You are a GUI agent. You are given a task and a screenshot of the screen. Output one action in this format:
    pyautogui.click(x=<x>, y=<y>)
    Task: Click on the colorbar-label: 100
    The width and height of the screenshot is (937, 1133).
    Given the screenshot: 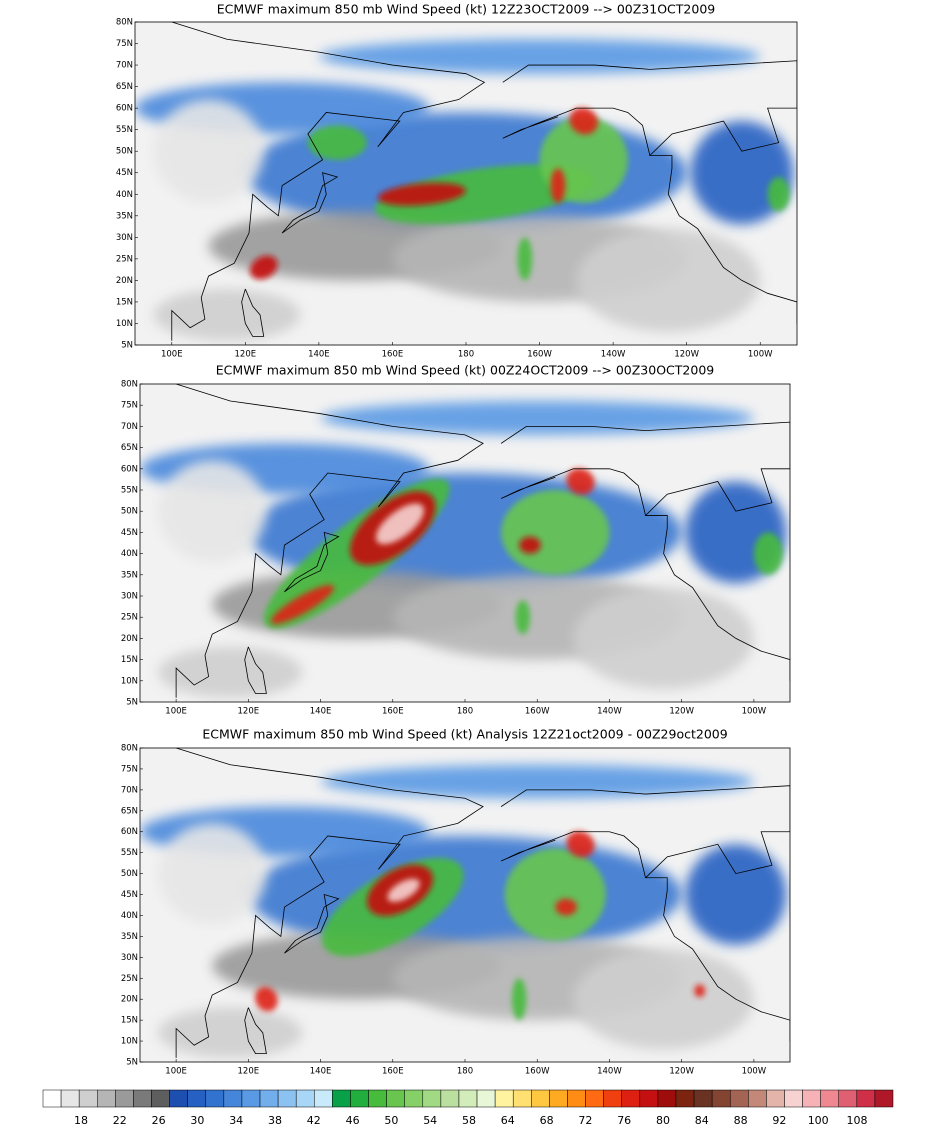 What is the action you would take?
    pyautogui.click(x=818, y=1120)
    